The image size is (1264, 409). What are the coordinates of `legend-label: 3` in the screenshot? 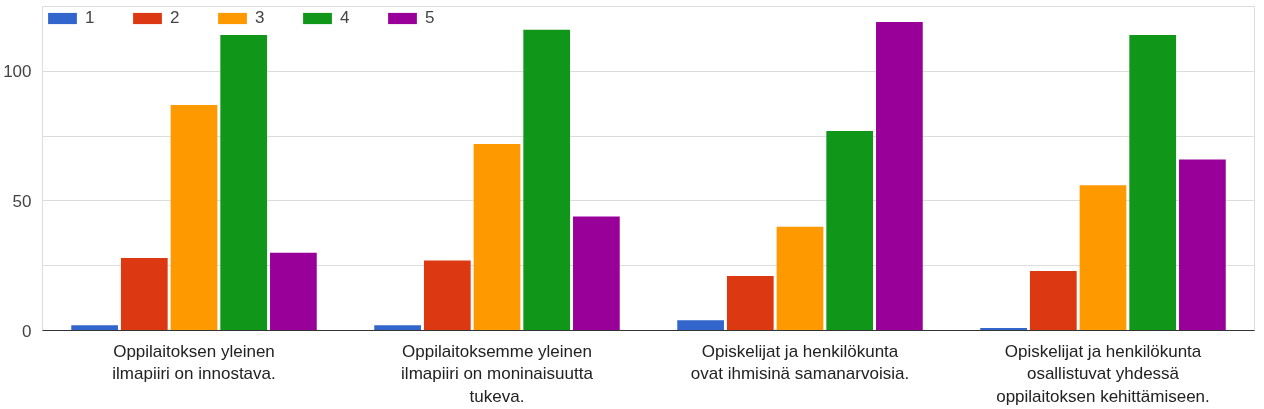 It's located at (260, 18).